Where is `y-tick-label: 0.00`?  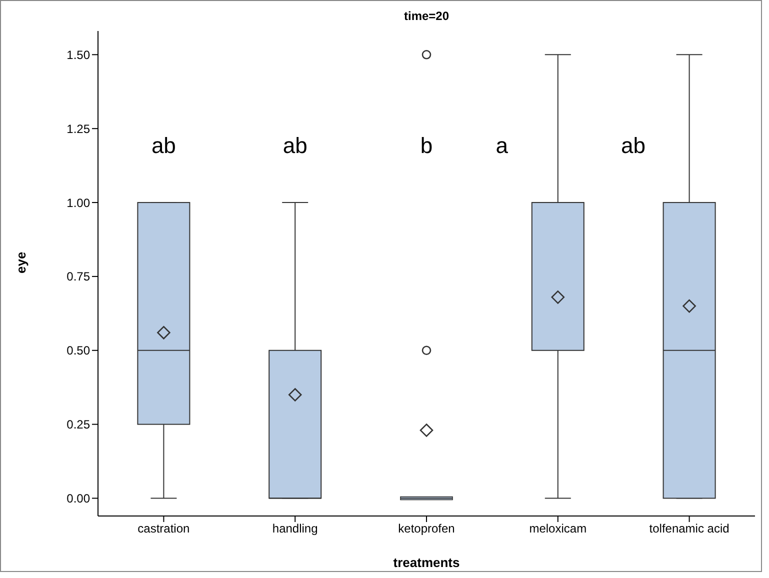
y-tick-label: 0.00 is located at coordinates (78, 499).